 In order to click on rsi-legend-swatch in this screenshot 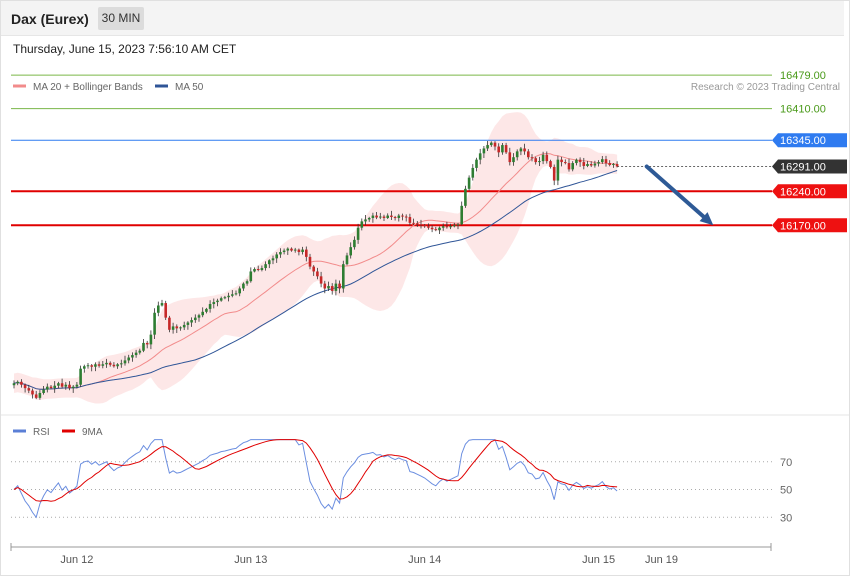, I will do `click(68, 431)`.